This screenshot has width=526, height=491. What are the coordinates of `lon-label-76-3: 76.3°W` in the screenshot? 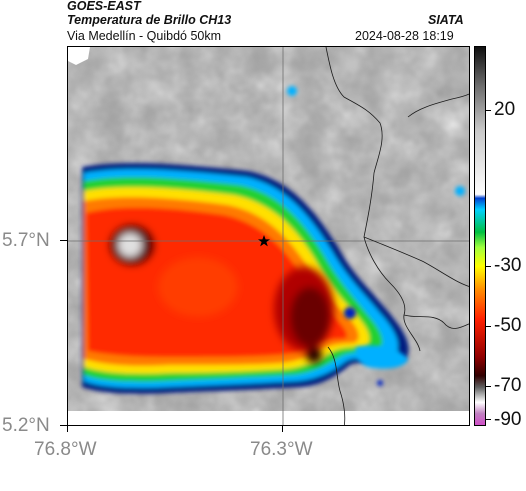 It's located at (281, 449).